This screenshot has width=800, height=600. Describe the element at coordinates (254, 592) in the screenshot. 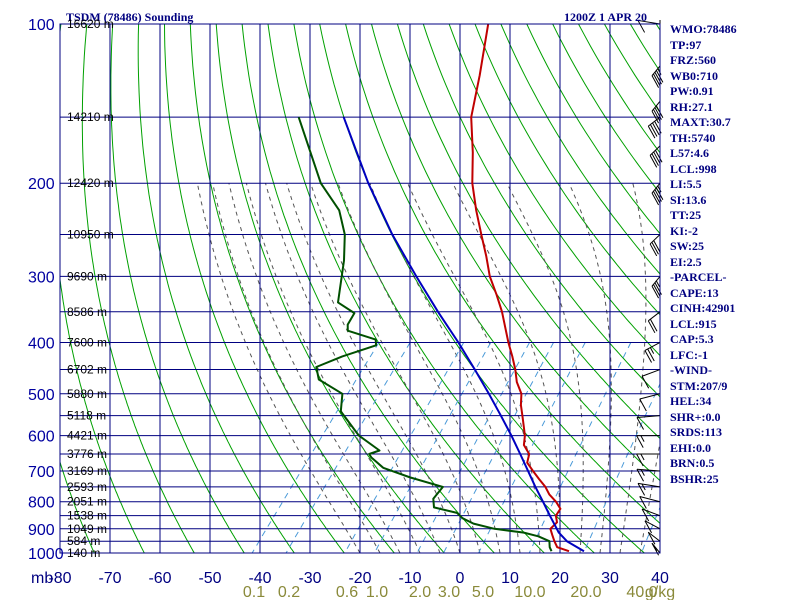

I see `mixing-ratio-label: 0.1` at that location.